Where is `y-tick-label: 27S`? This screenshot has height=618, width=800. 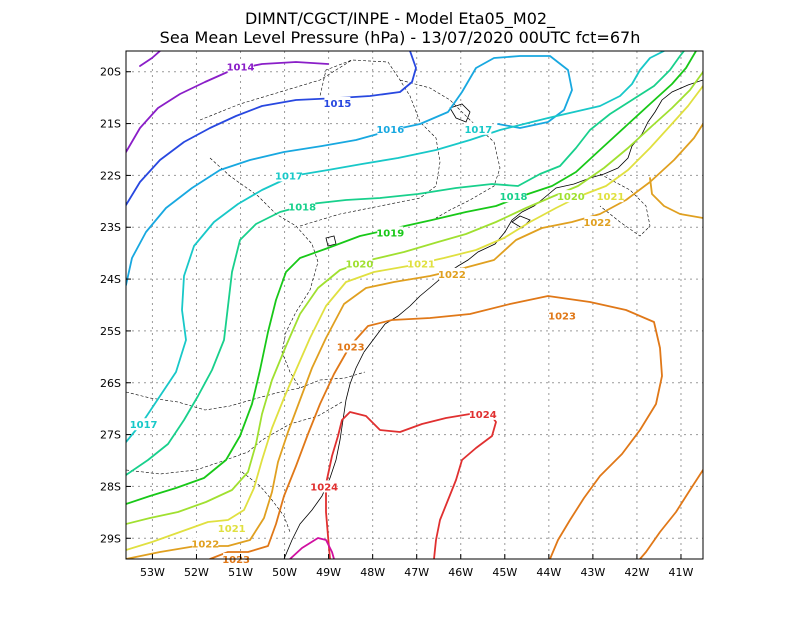
y-tick-label: 27S is located at coordinates (110, 435).